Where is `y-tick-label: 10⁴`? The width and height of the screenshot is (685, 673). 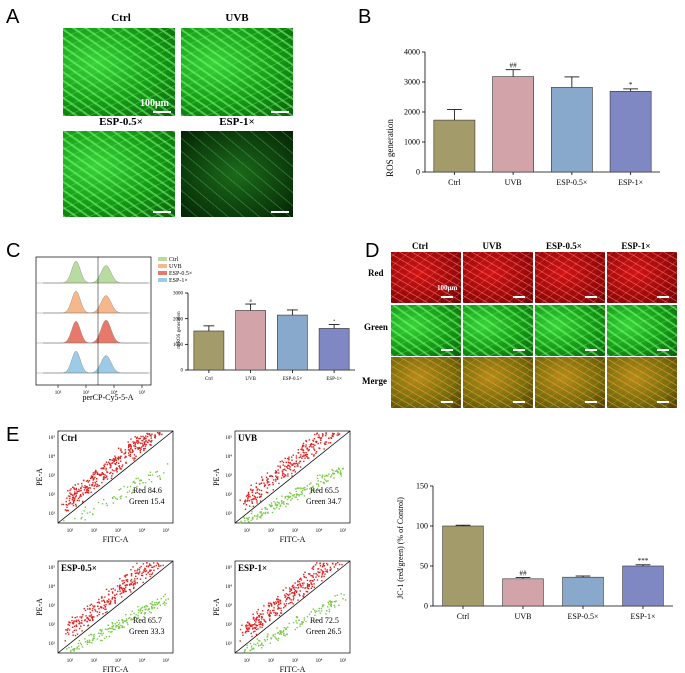
y-tick-label: 10⁴ is located at coordinates (51, 457).